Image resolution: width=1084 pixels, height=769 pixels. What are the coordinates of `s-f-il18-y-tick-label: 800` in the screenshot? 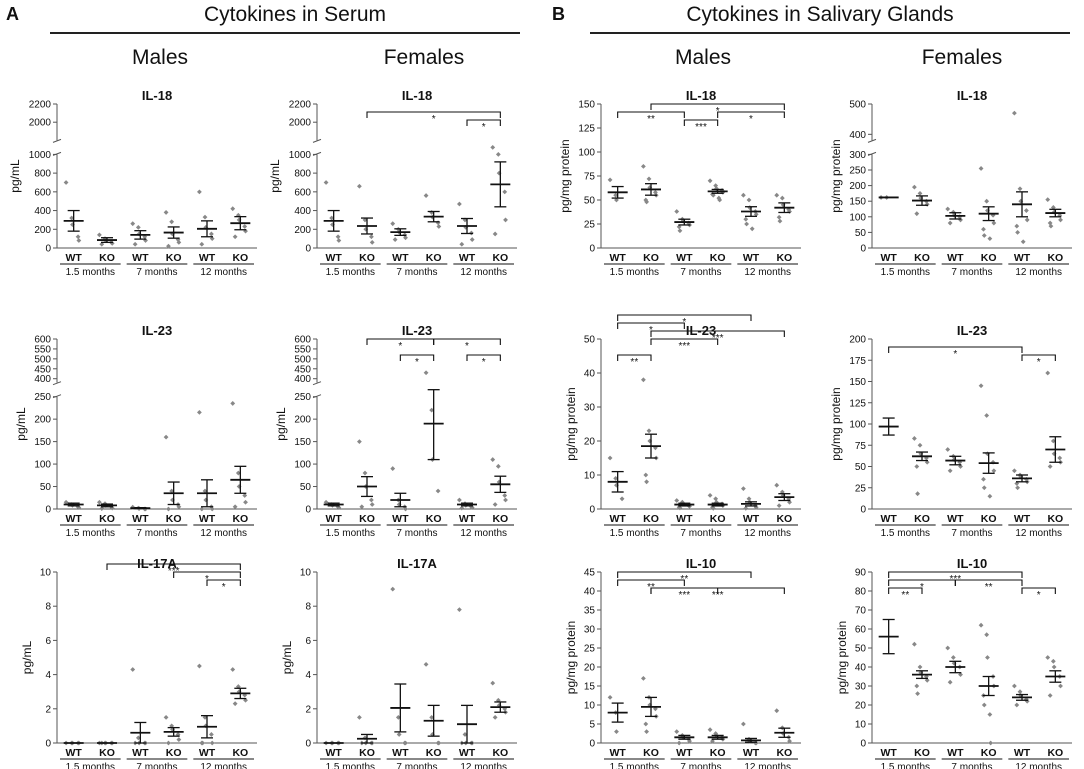 It's located at (302, 174).